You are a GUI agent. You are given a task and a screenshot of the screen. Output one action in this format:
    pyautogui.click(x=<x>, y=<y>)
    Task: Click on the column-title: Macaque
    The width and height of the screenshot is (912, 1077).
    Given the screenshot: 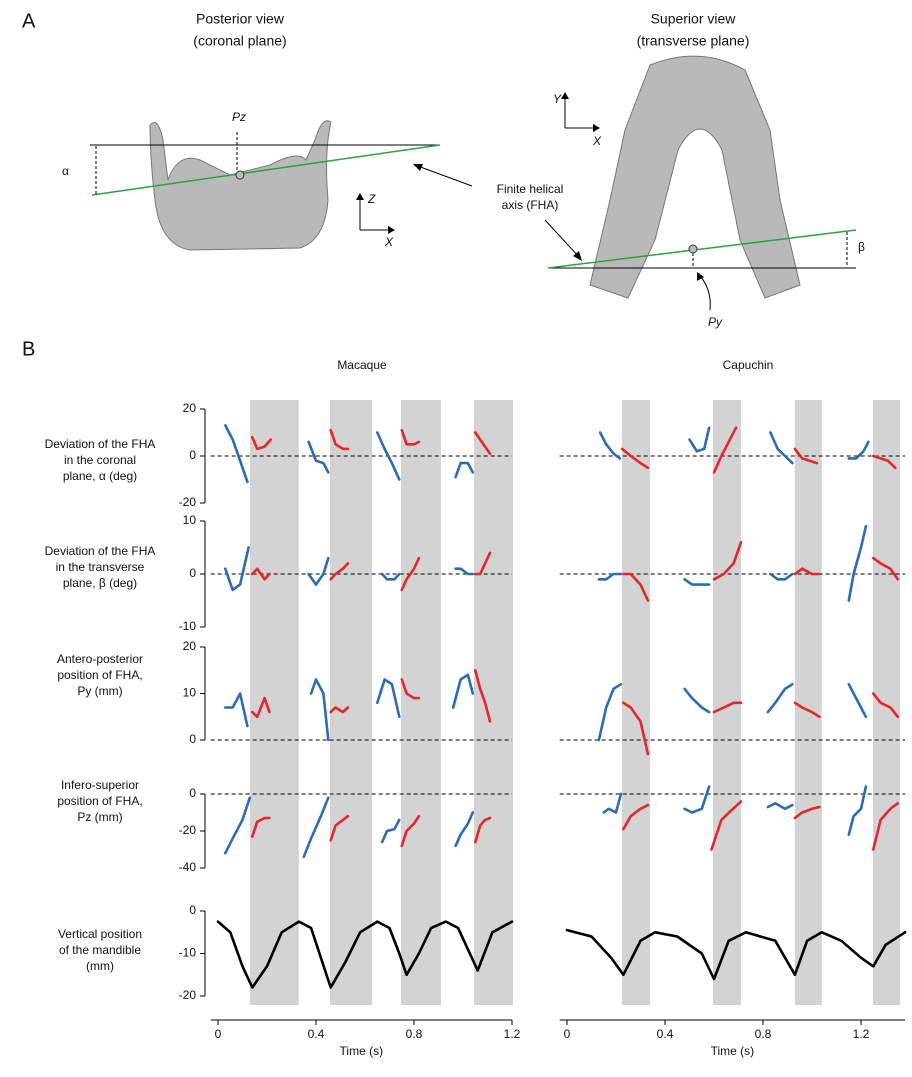 What is the action you would take?
    pyautogui.click(x=362, y=365)
    